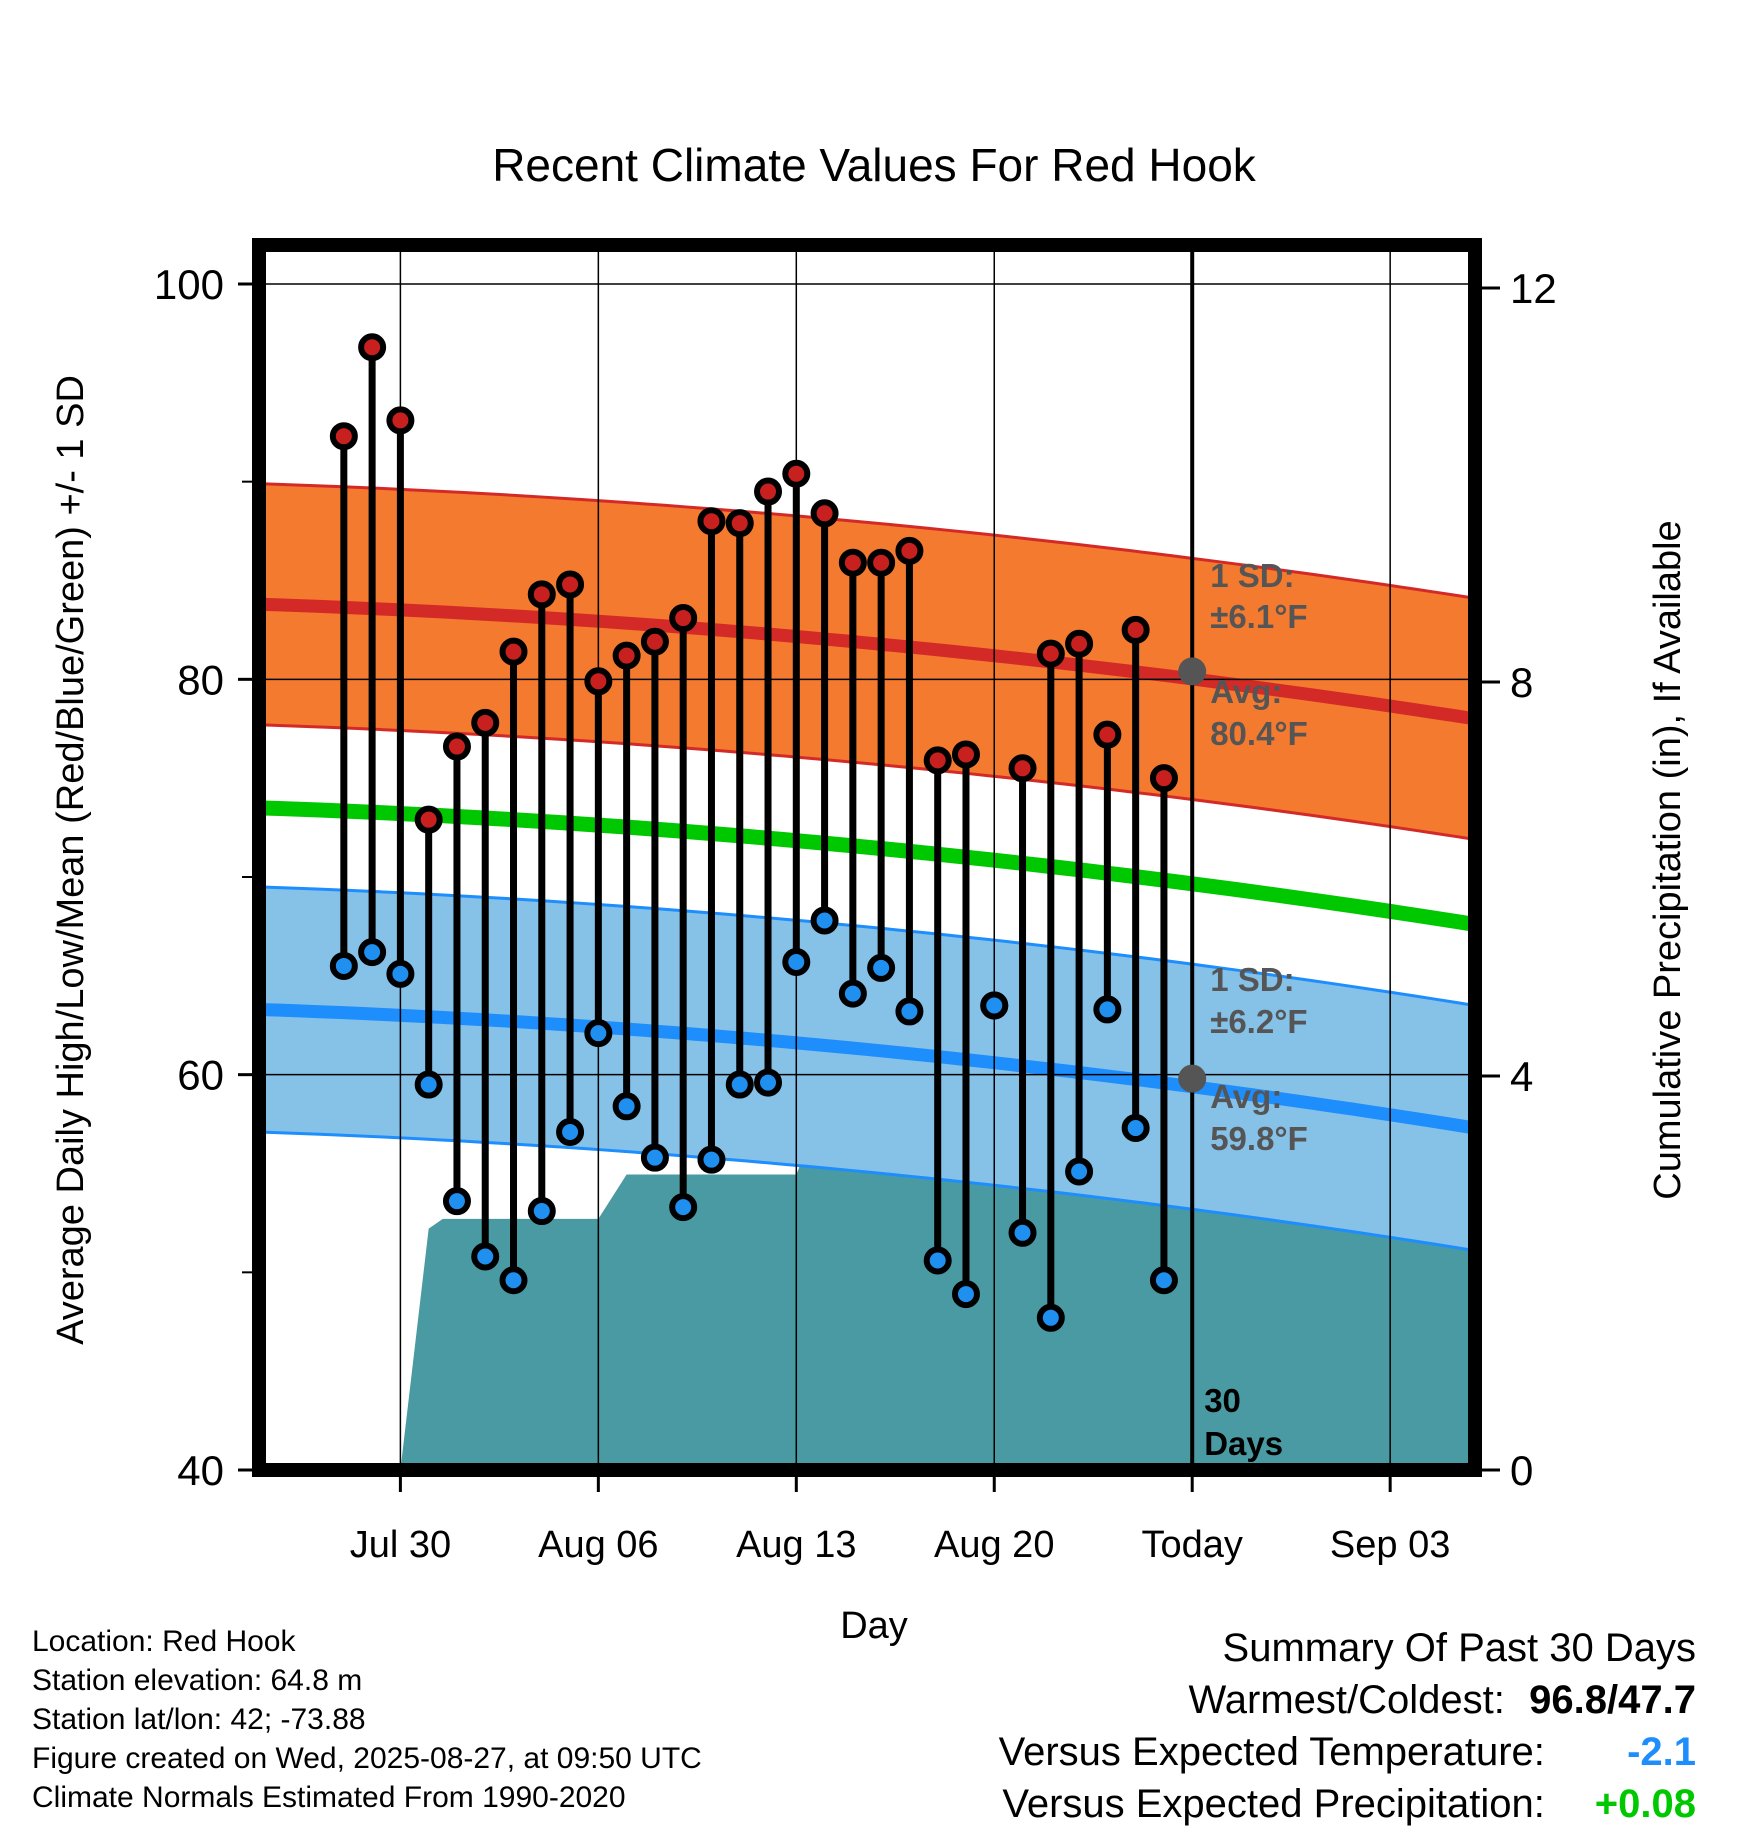 The image size is (1748, 1830). What do you see at coordinates (200, 679) in the screenshot?
I see `y-tick-label: 80` at bounding box center [200, 679].